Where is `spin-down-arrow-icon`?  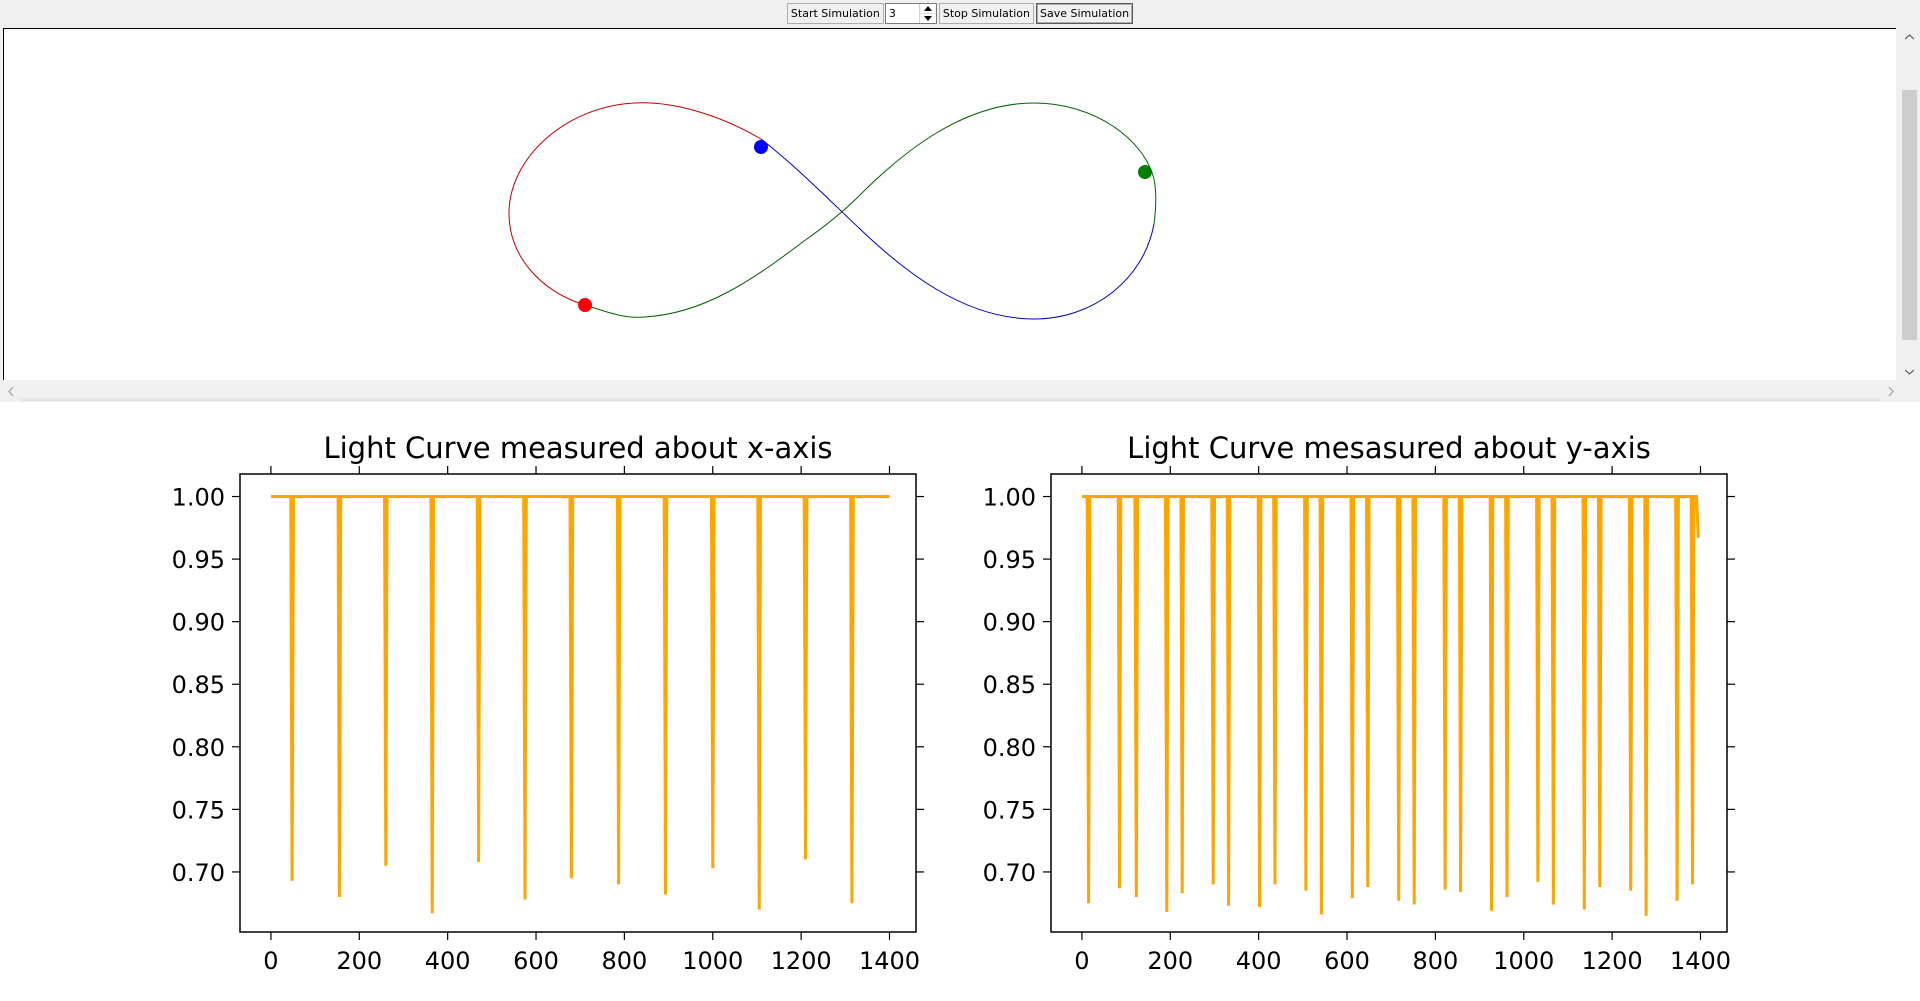 spin-down-arrow-icon is located at coordinates (927, 18).